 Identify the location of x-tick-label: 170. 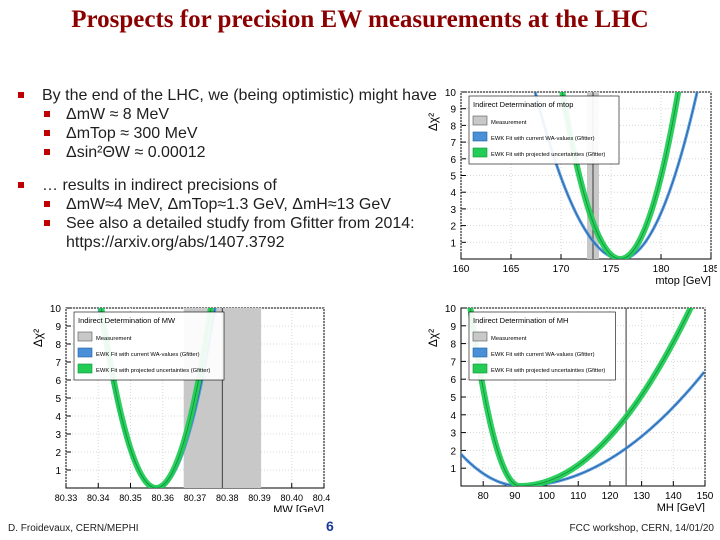
(561, 269).